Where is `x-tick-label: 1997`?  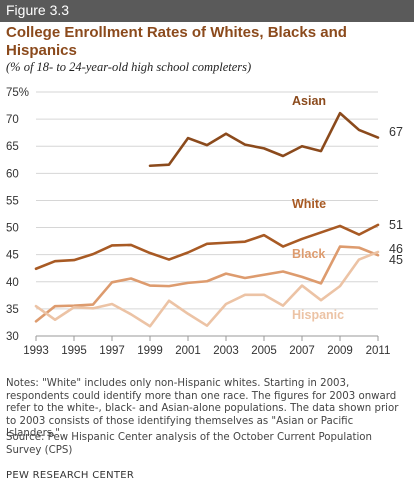 x-tick-label: 1997 is located at coordinates (112, 351).